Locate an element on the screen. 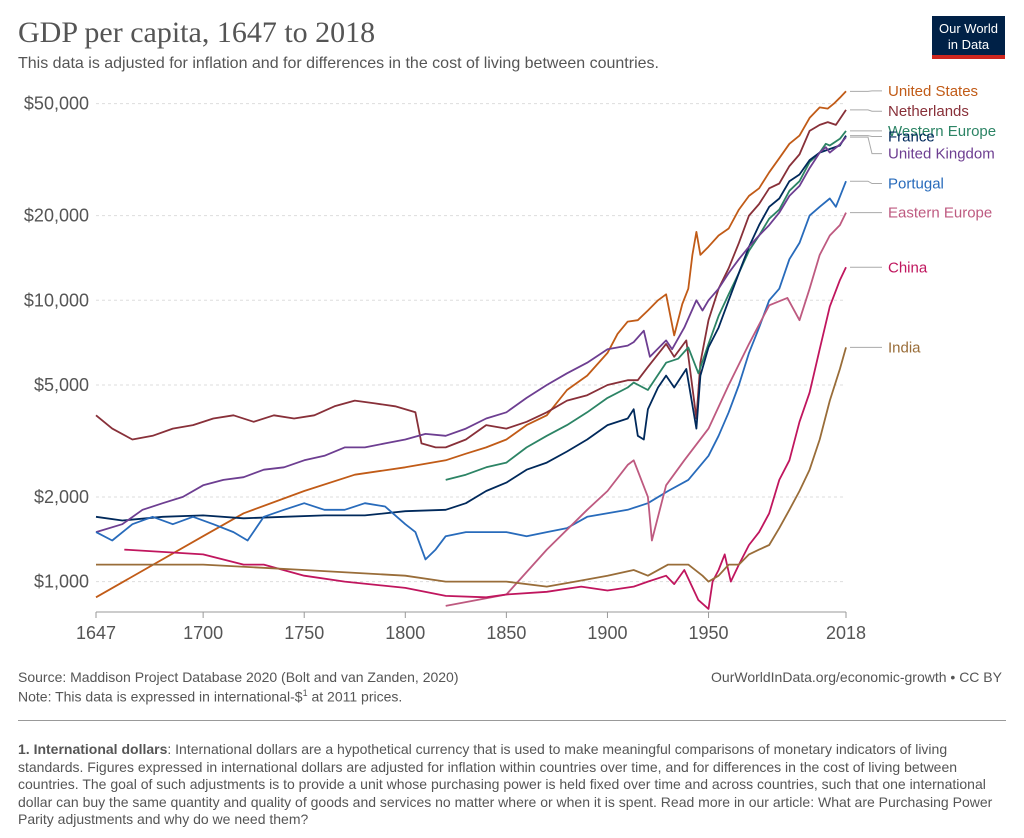 This screenshot has width=1024, height=838. owid-logo: Our World in Data is located at coordinates (968, 37).